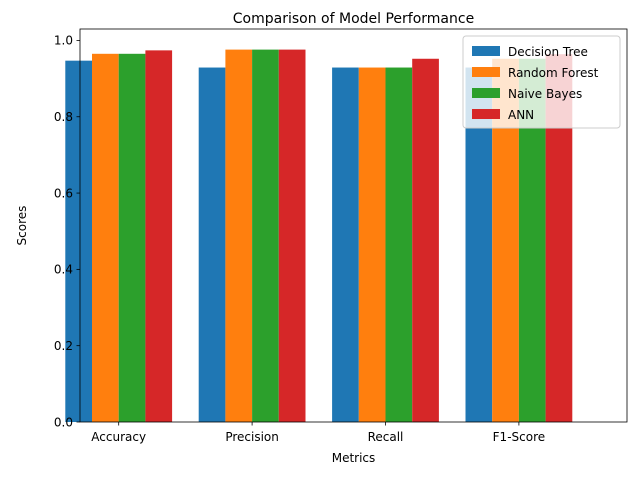  Describe the element at coordinates (486, 51) in the screenshot. I see `legend-swatch-decision-tree` at that location.